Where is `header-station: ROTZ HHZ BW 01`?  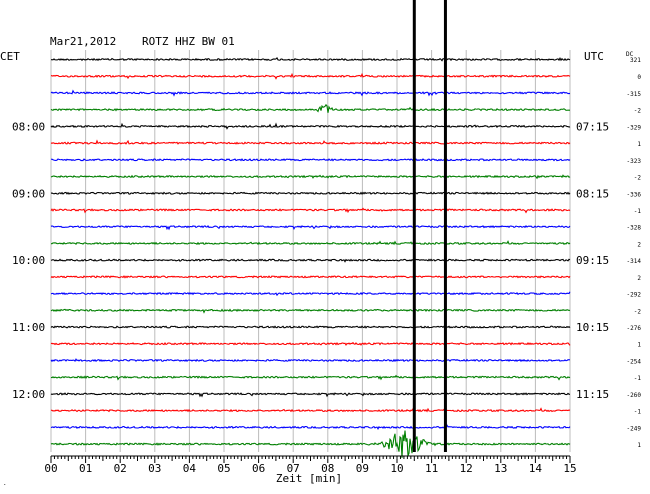 header-station: ROTZ HHZ BW 01 is located at coordinates (188, 41).